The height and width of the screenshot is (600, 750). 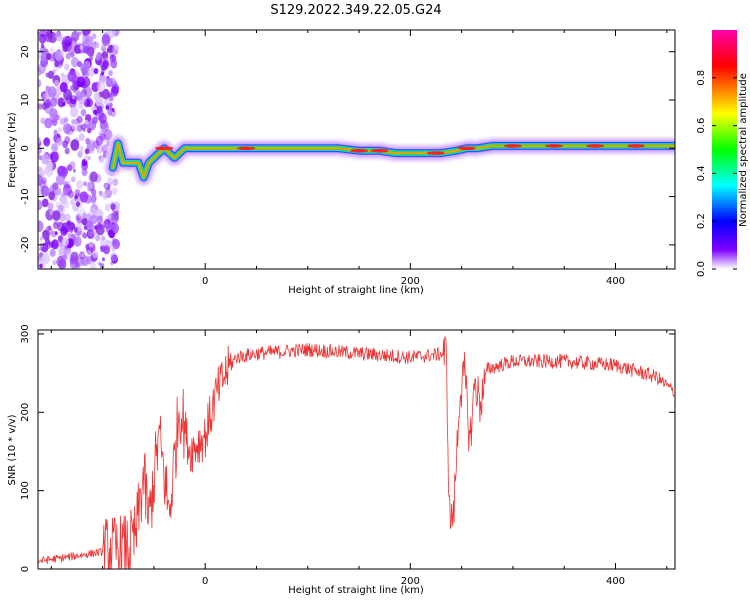 I want to click on y-tick-label: -20, so click(x=25, y=245).